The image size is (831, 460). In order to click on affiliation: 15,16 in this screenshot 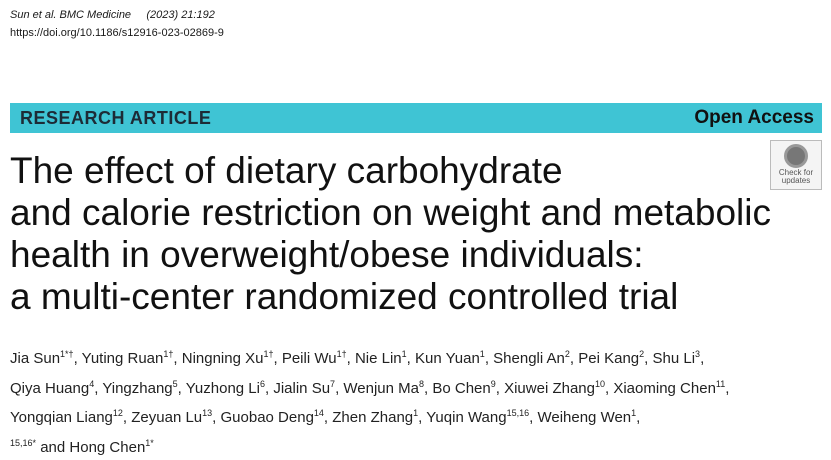, I will do `click(518, 413)`.